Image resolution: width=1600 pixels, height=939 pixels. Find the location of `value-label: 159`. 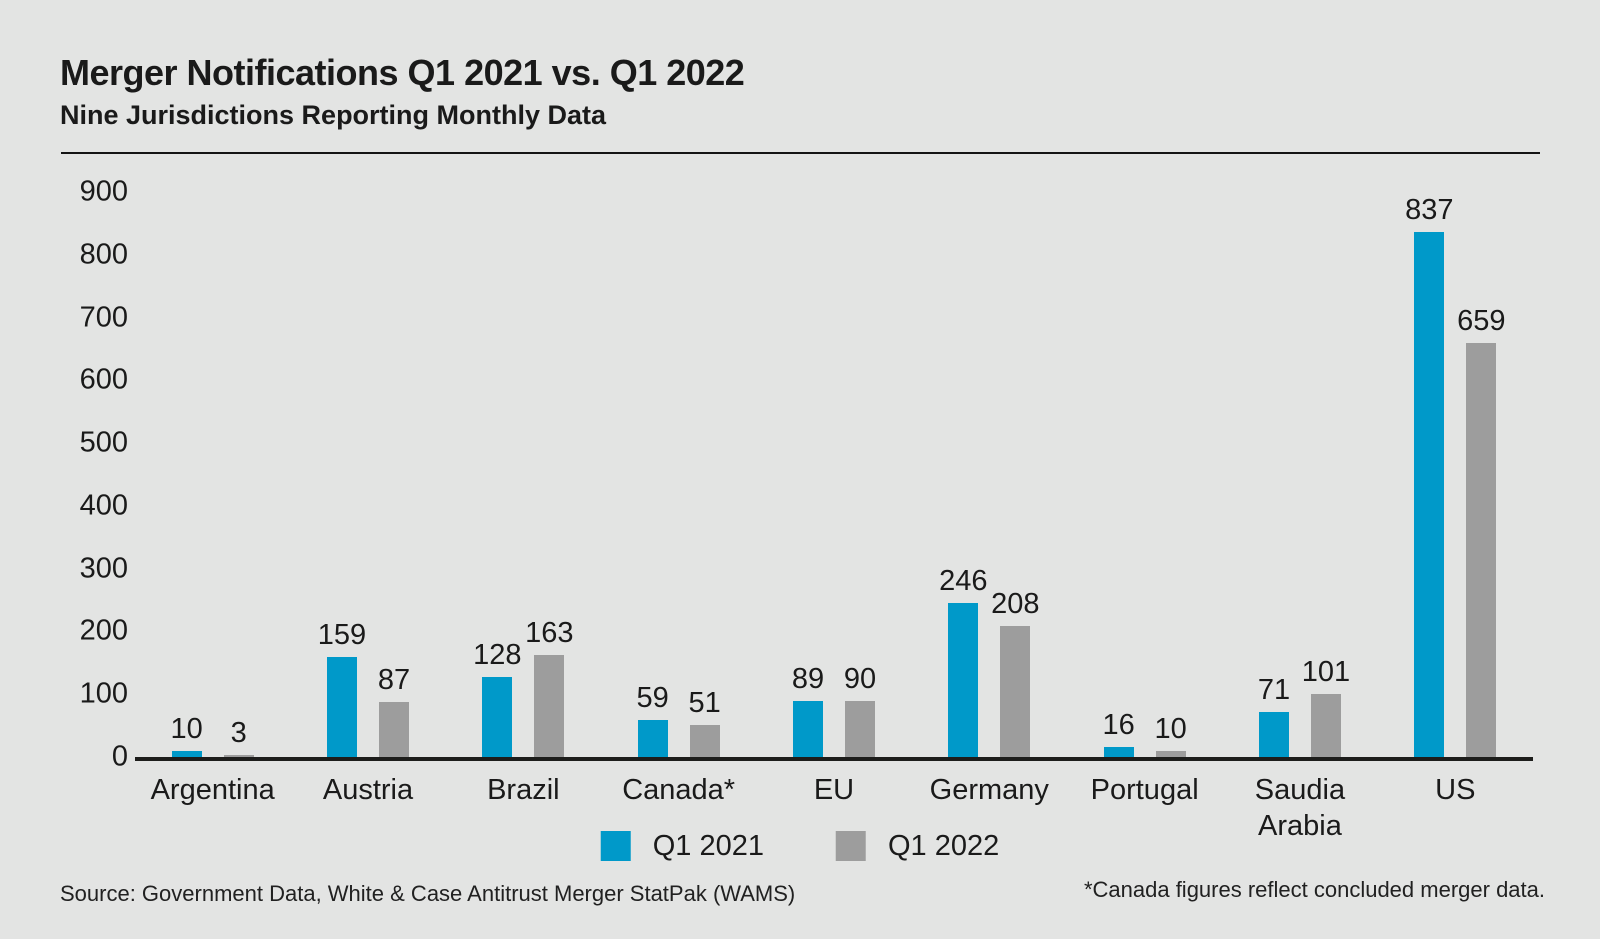

value-label: 159 is located at coordinates (342, 635).